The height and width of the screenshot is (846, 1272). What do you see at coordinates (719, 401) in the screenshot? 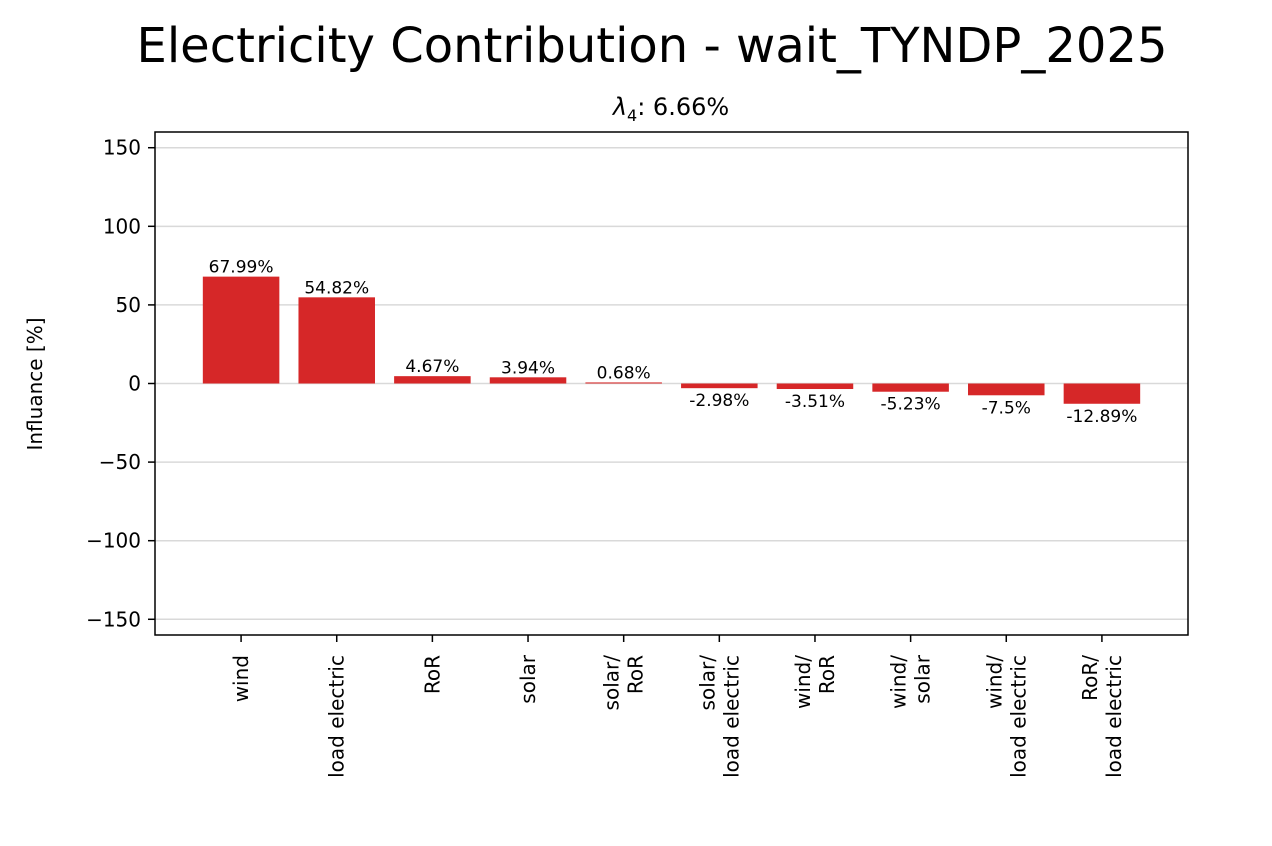
I see `bar-value-label: -2.98%` at bounding box center [719, 401].